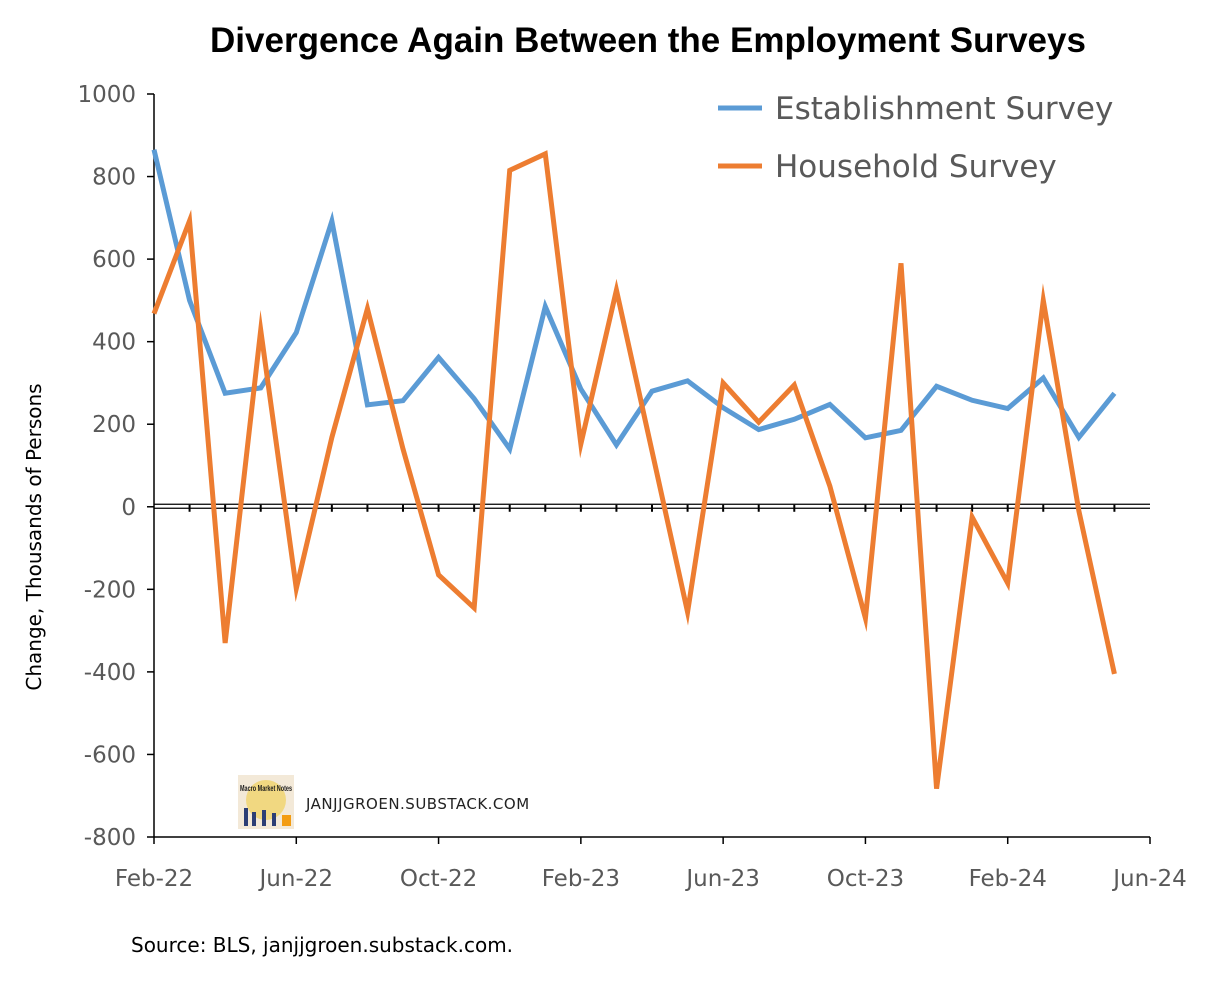  What do you see at coordinates (266, 802) in the screenshot?
I see `watermark-logo: Macro Market Notes` at bounding box center [266, 802].